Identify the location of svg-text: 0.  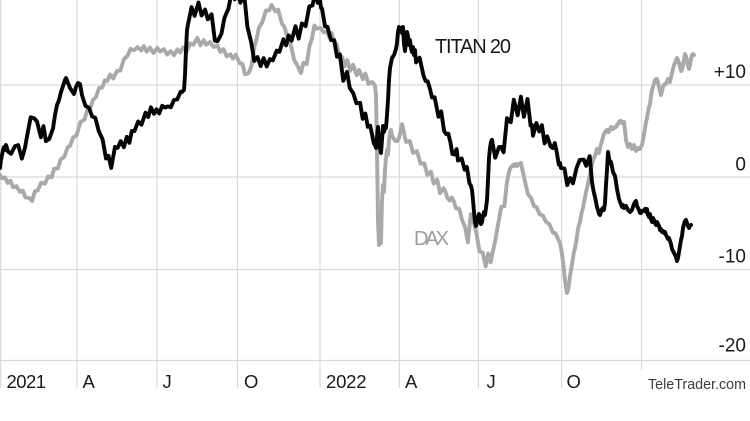
(740, 165).